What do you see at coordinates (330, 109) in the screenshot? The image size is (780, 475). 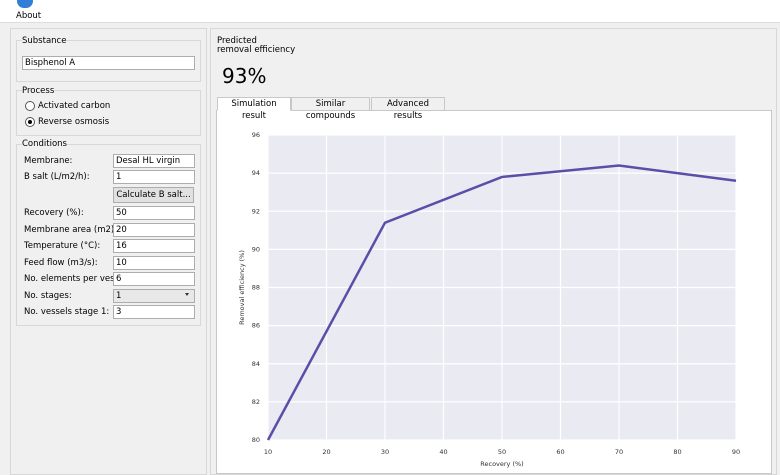 I see `tab: Similar compounds` at bounding box center [330, 109].